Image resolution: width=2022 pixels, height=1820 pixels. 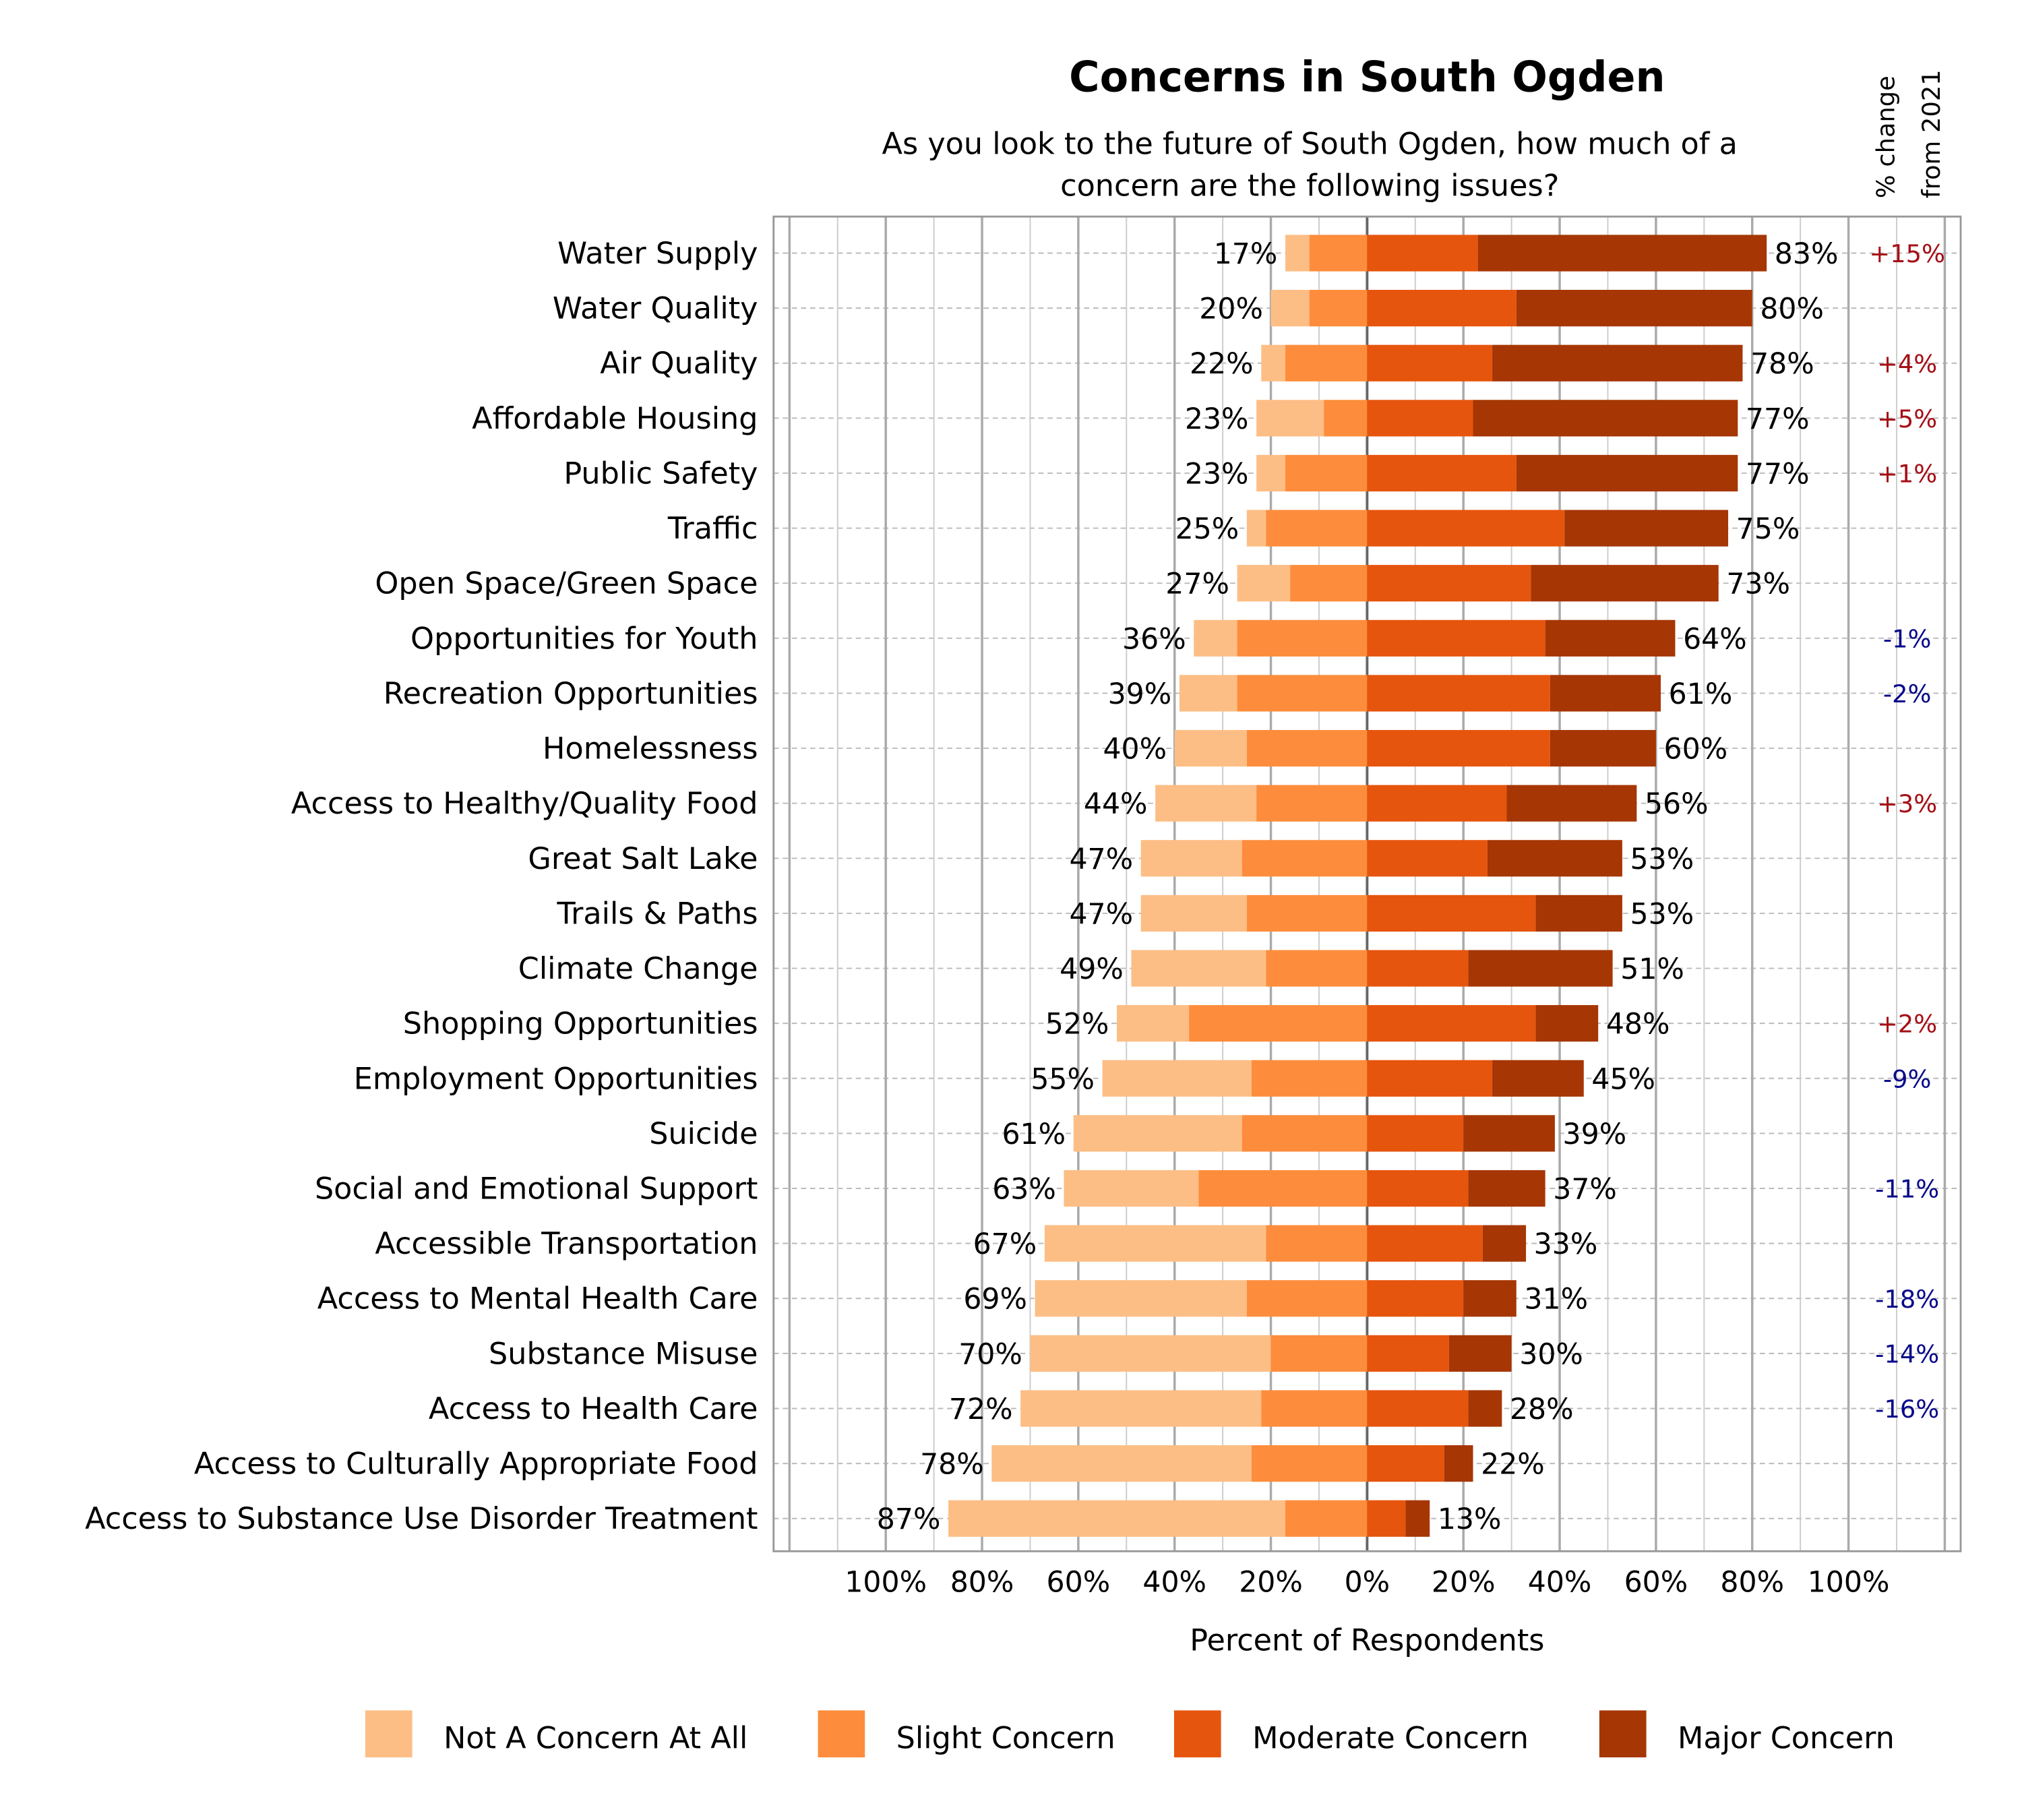 What do you see at coordinates (1271, 1582) in the screenshot?
I see `x-tick-label: 20%` at bounding box center [1271, 1582].